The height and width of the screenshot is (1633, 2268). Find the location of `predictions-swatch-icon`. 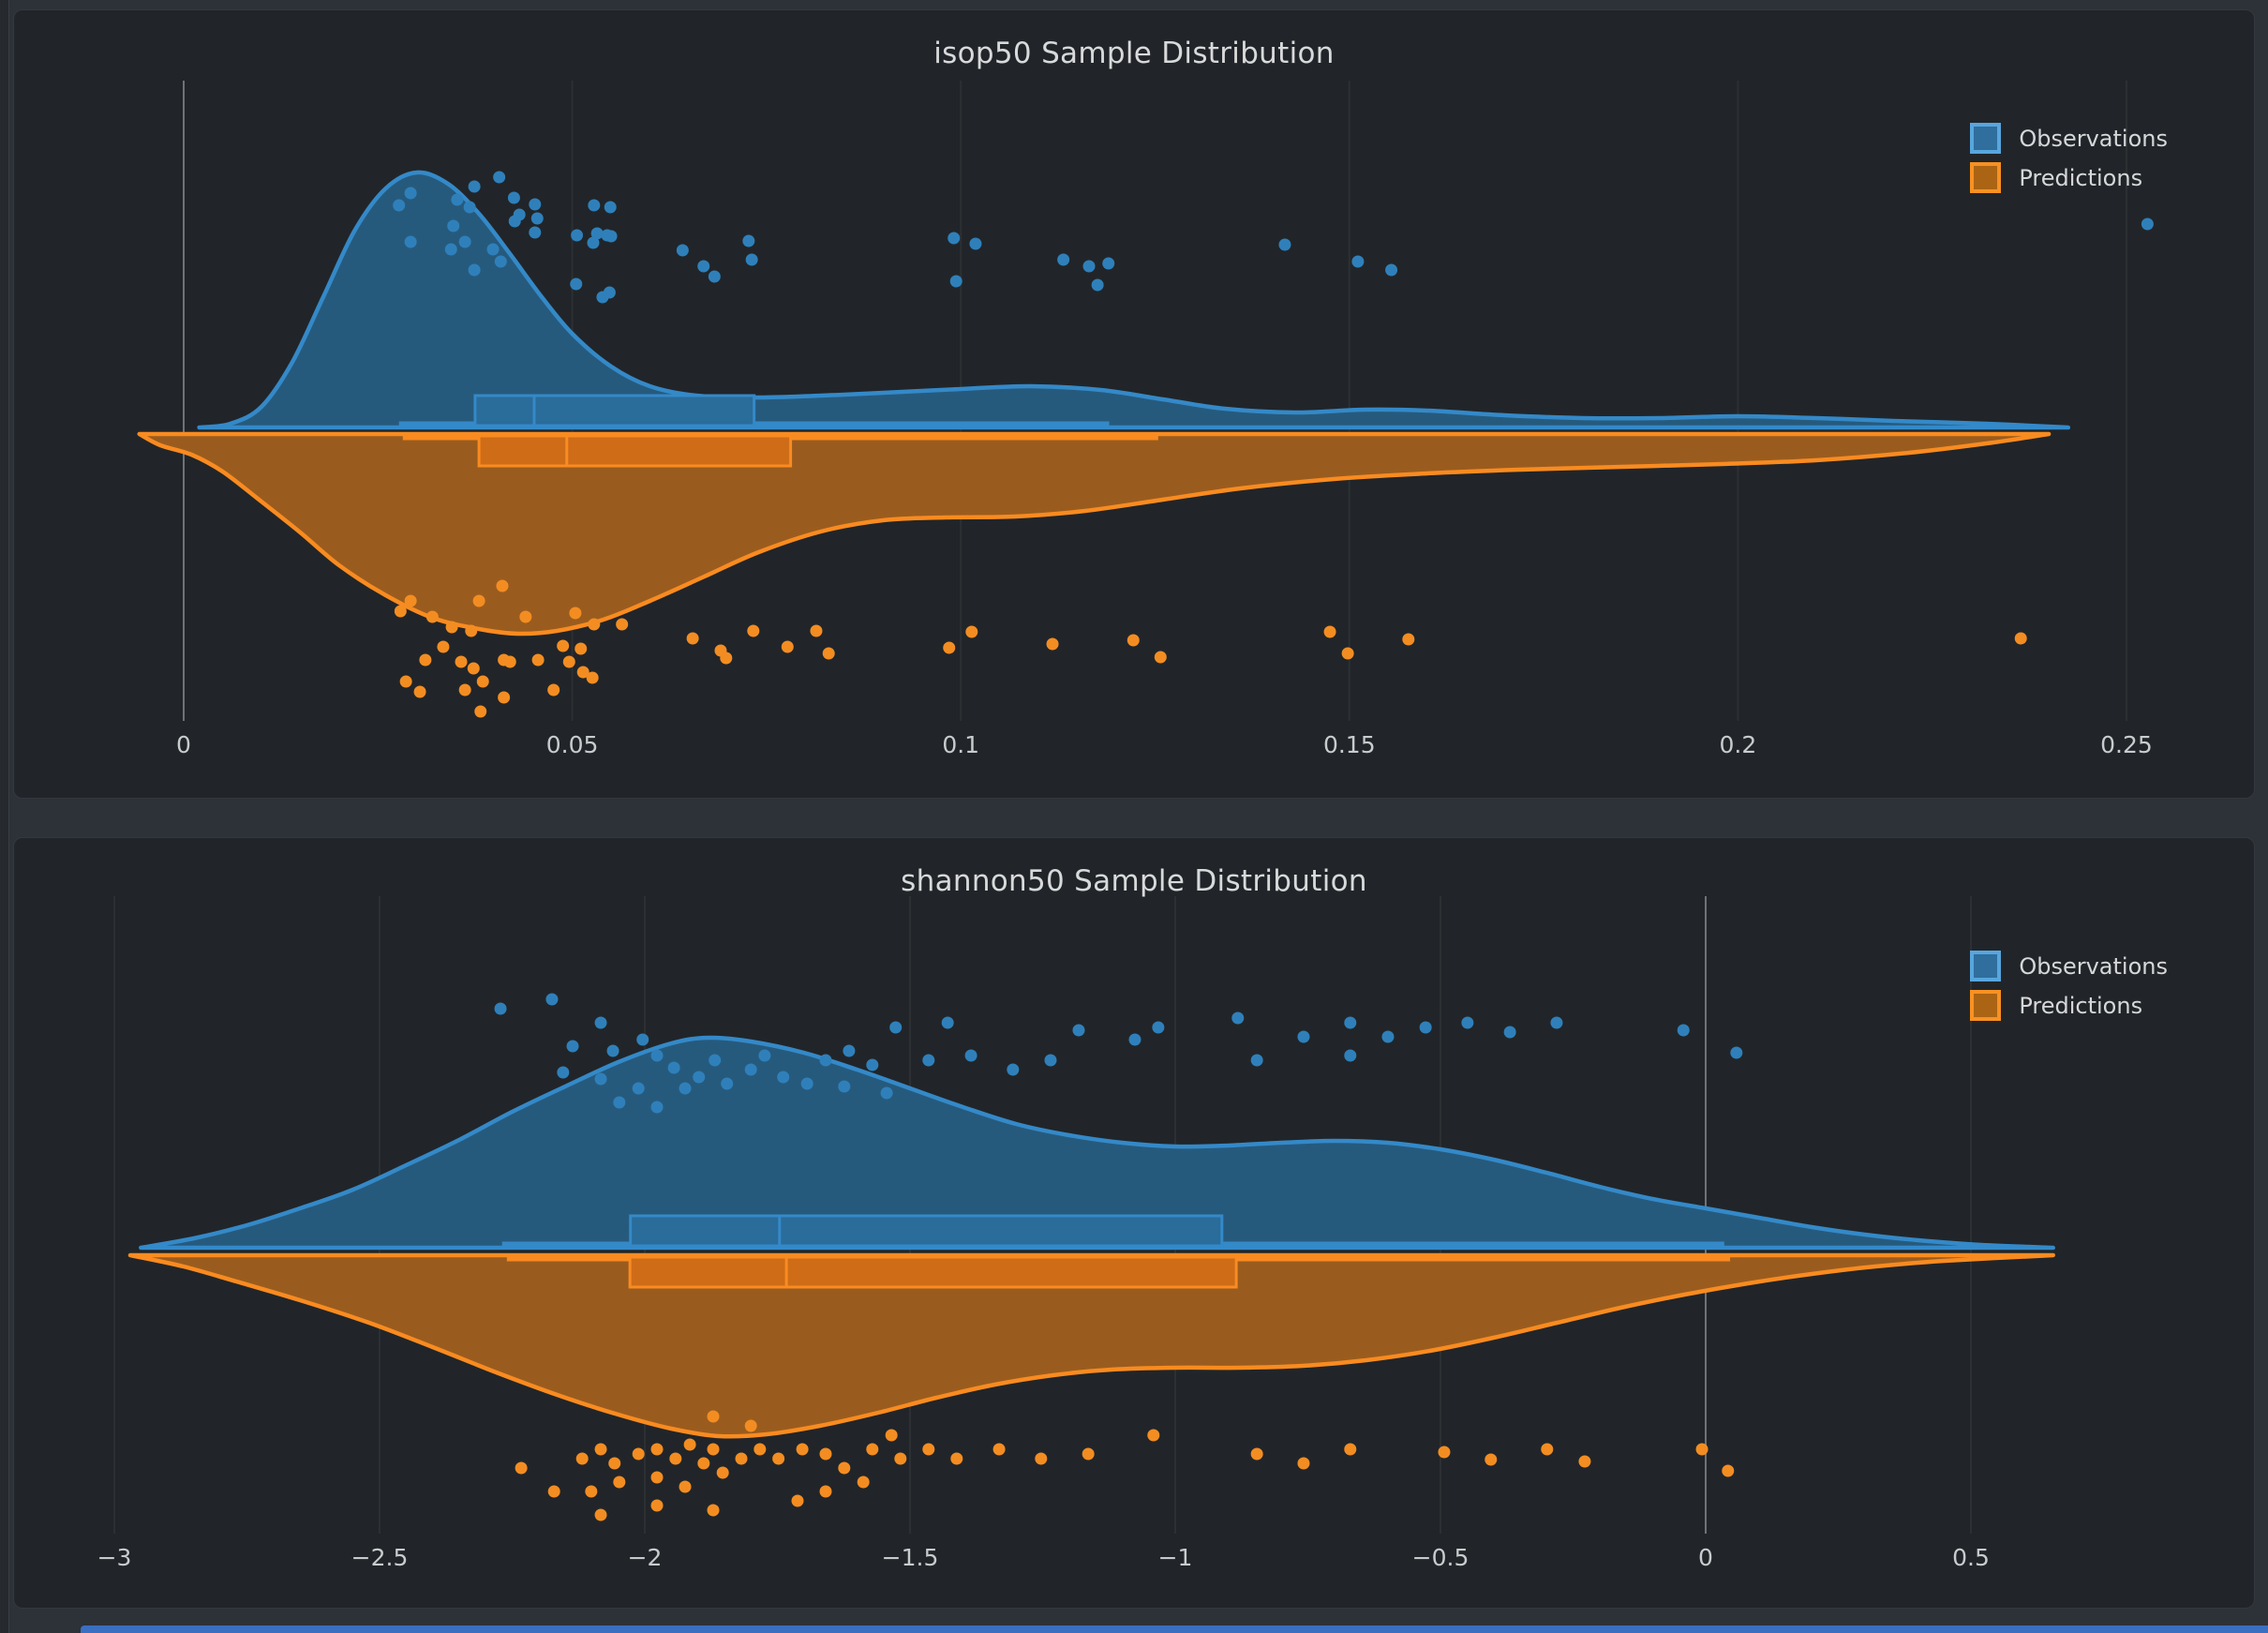

predictions-swatch-icon is located at coordinates (1986, 1006).